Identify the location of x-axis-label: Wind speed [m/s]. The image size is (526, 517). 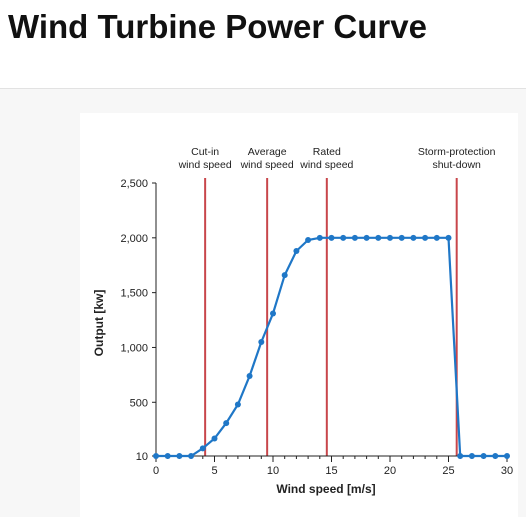
(325, 489).